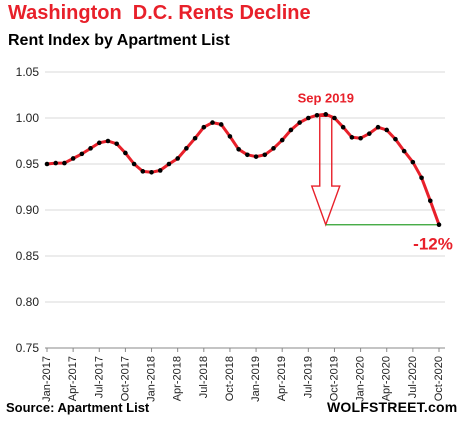 The image size is (459, 424). What do you see at coordinates (334, 378) in the screenshot?
I see `x-tick-label: Oct-2019` at bounding box center [334, 378].